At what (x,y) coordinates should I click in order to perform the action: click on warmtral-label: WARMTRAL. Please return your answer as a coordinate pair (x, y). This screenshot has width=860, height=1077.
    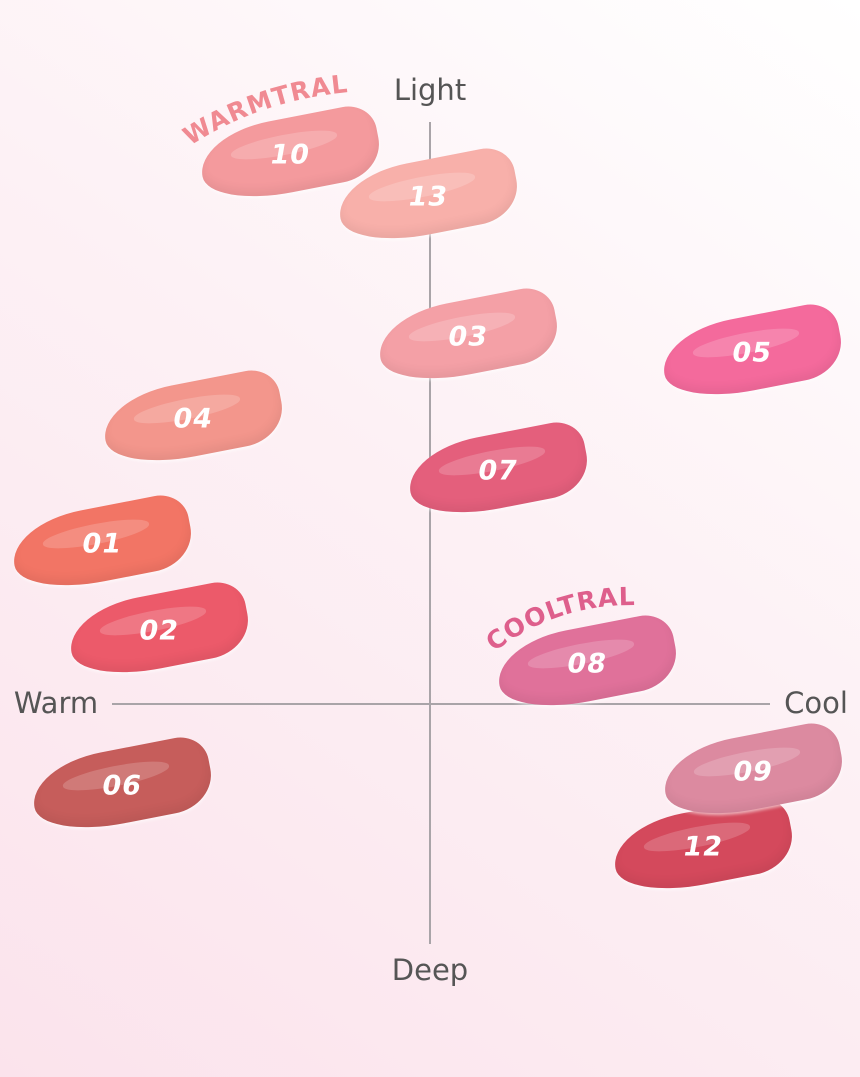
    Looking at the image, I should click on (264, 110).